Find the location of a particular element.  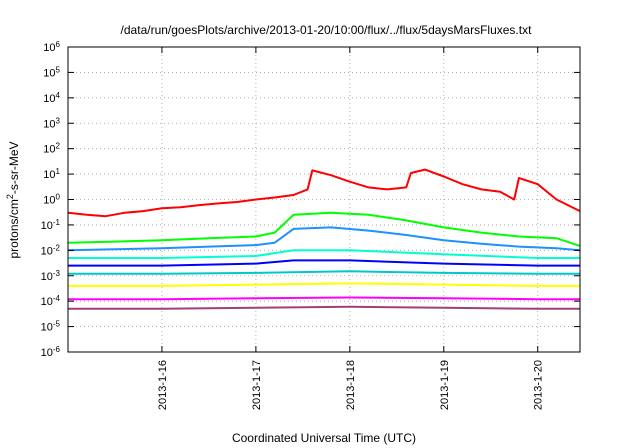

y-tick-exponent: 1 is located at coordinates (58, 171).